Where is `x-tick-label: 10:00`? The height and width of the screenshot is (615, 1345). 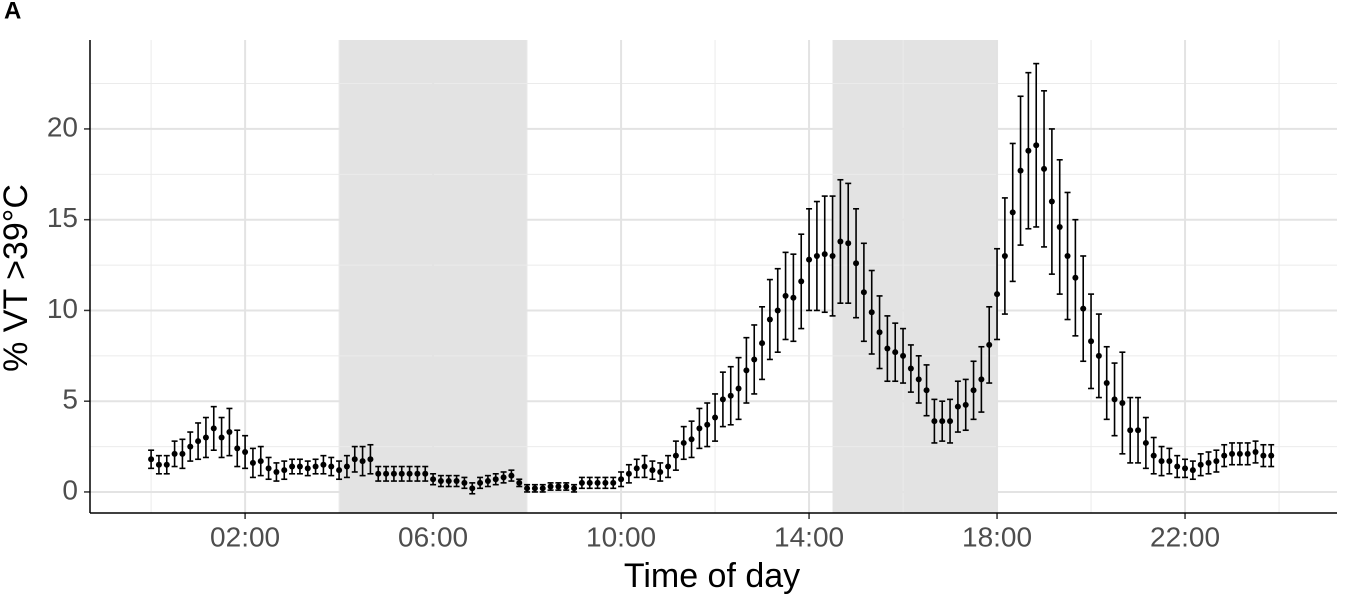 x-tick-label: 10:00 is located at coordinates (621, 536).